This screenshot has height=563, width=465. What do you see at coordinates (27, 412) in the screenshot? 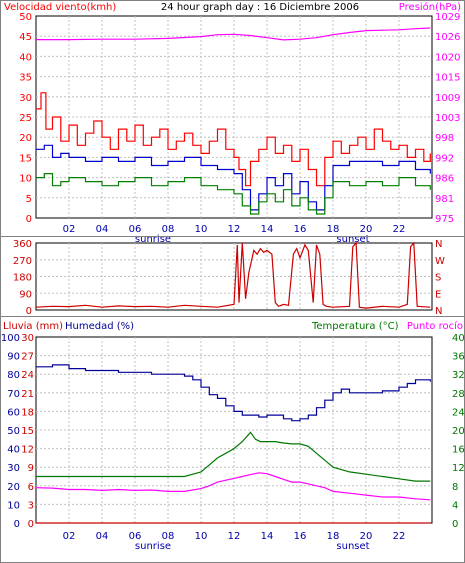
I see `rain-ytick-4: 18` at bounding box center [27, 412].